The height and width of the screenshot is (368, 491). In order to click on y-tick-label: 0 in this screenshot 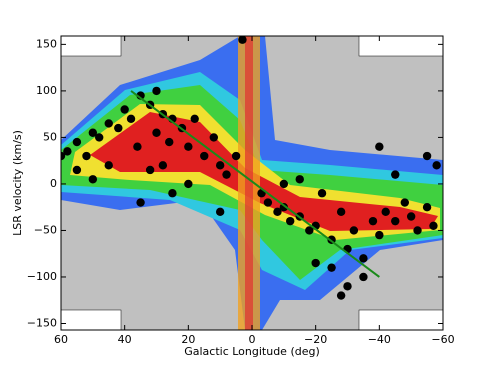, I will do `click(53, 183)`.